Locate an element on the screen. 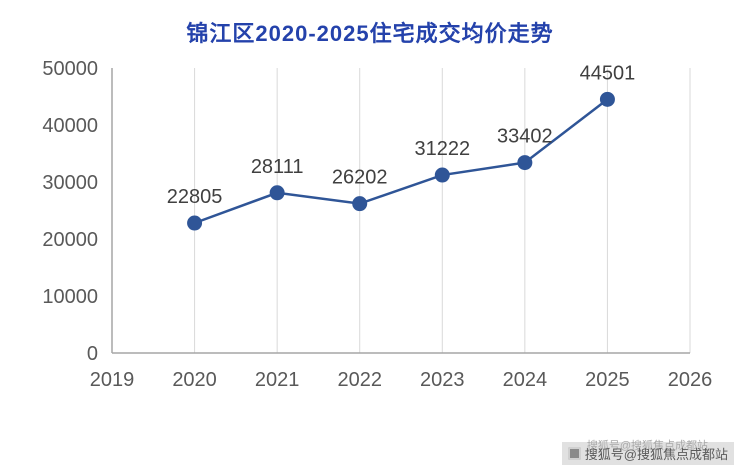 This screenshot has height=469, width=740. data-point-label: 28111 is located at coordinates (277, 167).